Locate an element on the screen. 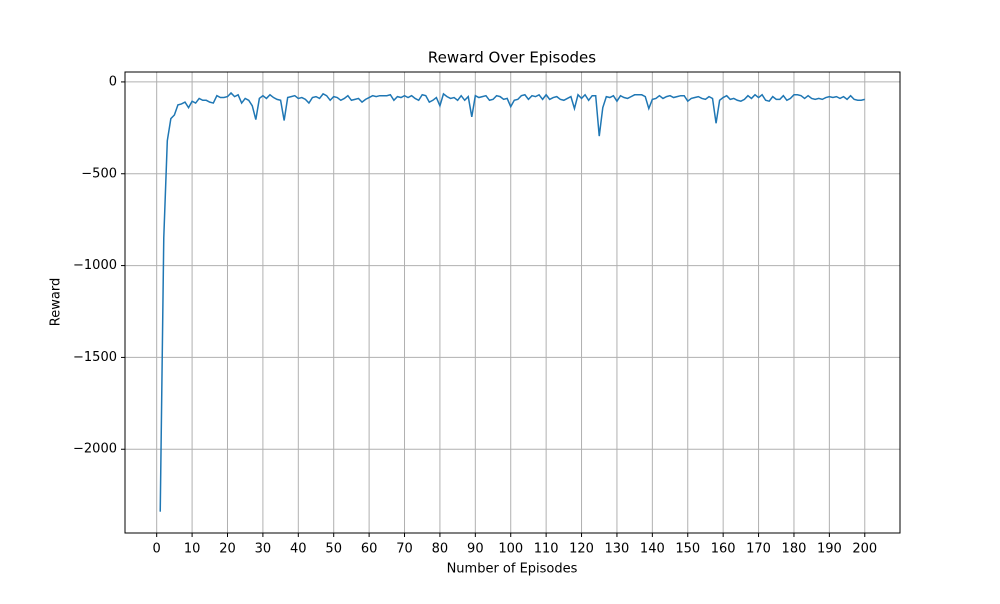 The image size is (1000, 604). chart-title: Reward Over Episodes is located at coordinates (512, 58).